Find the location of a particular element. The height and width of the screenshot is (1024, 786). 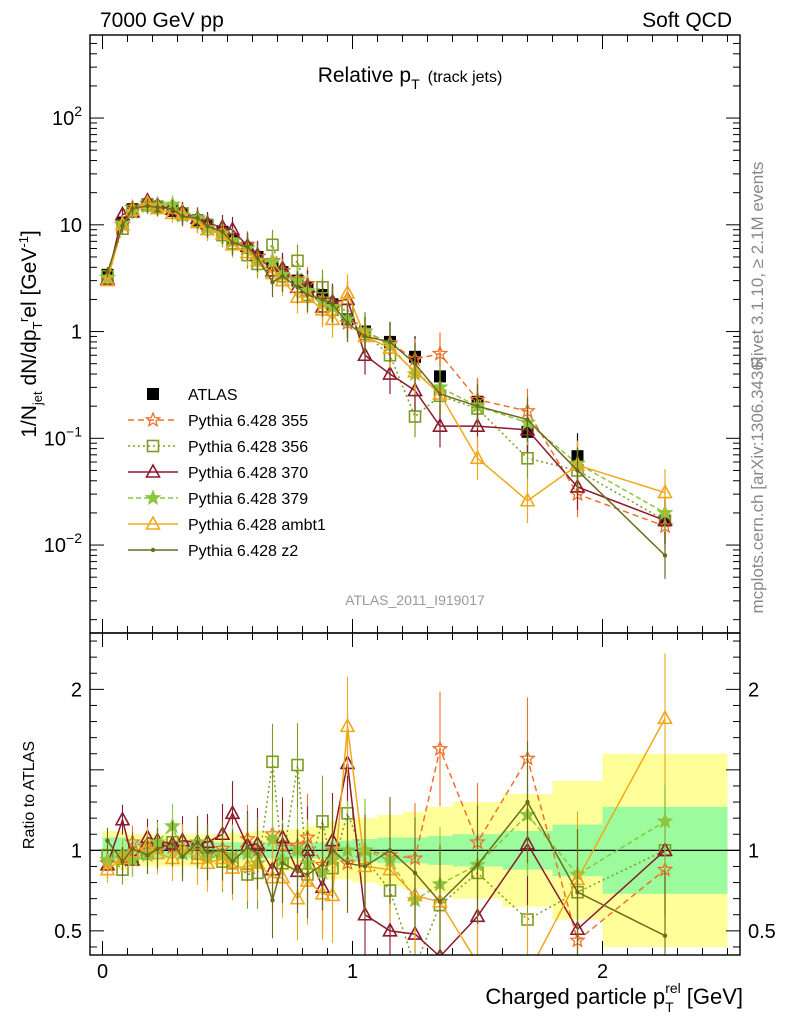

mcplots-label: mcplots.cern.ch [arXiv:1306.3436] is located at coordinates (757, 484).